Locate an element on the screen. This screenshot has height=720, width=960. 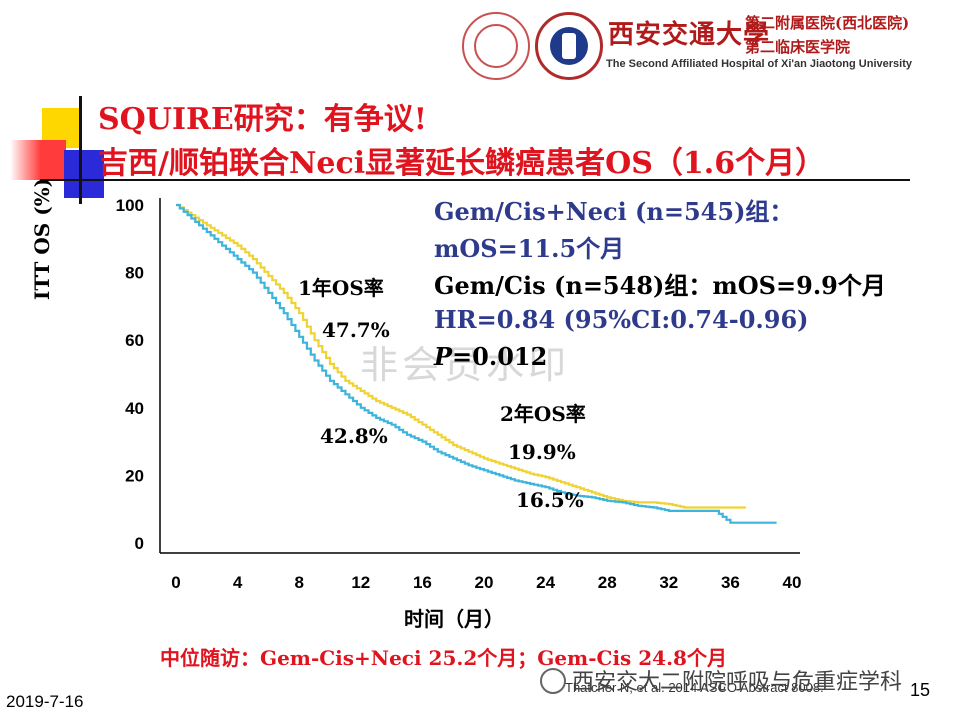
annotation-1yr-control: 42.8% is located at coordinates (354, 436).